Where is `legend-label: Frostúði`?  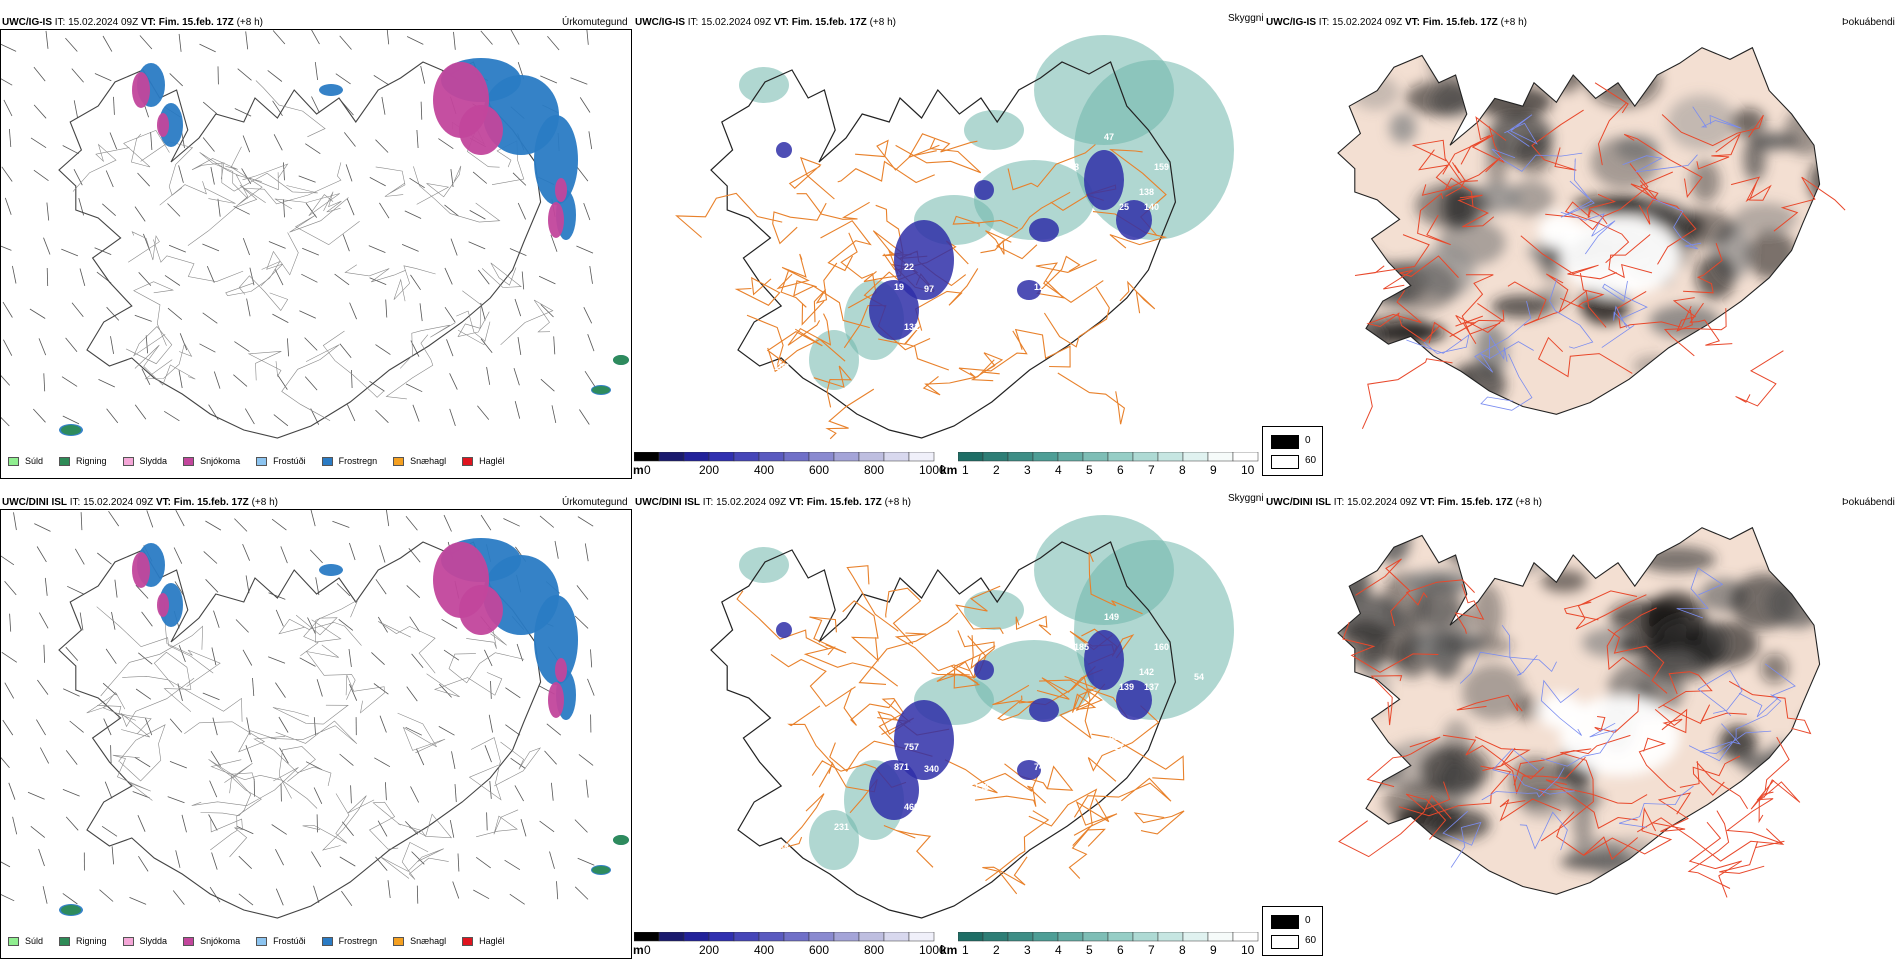
legend-label: Frostúði is located at coordinates (289, 461).